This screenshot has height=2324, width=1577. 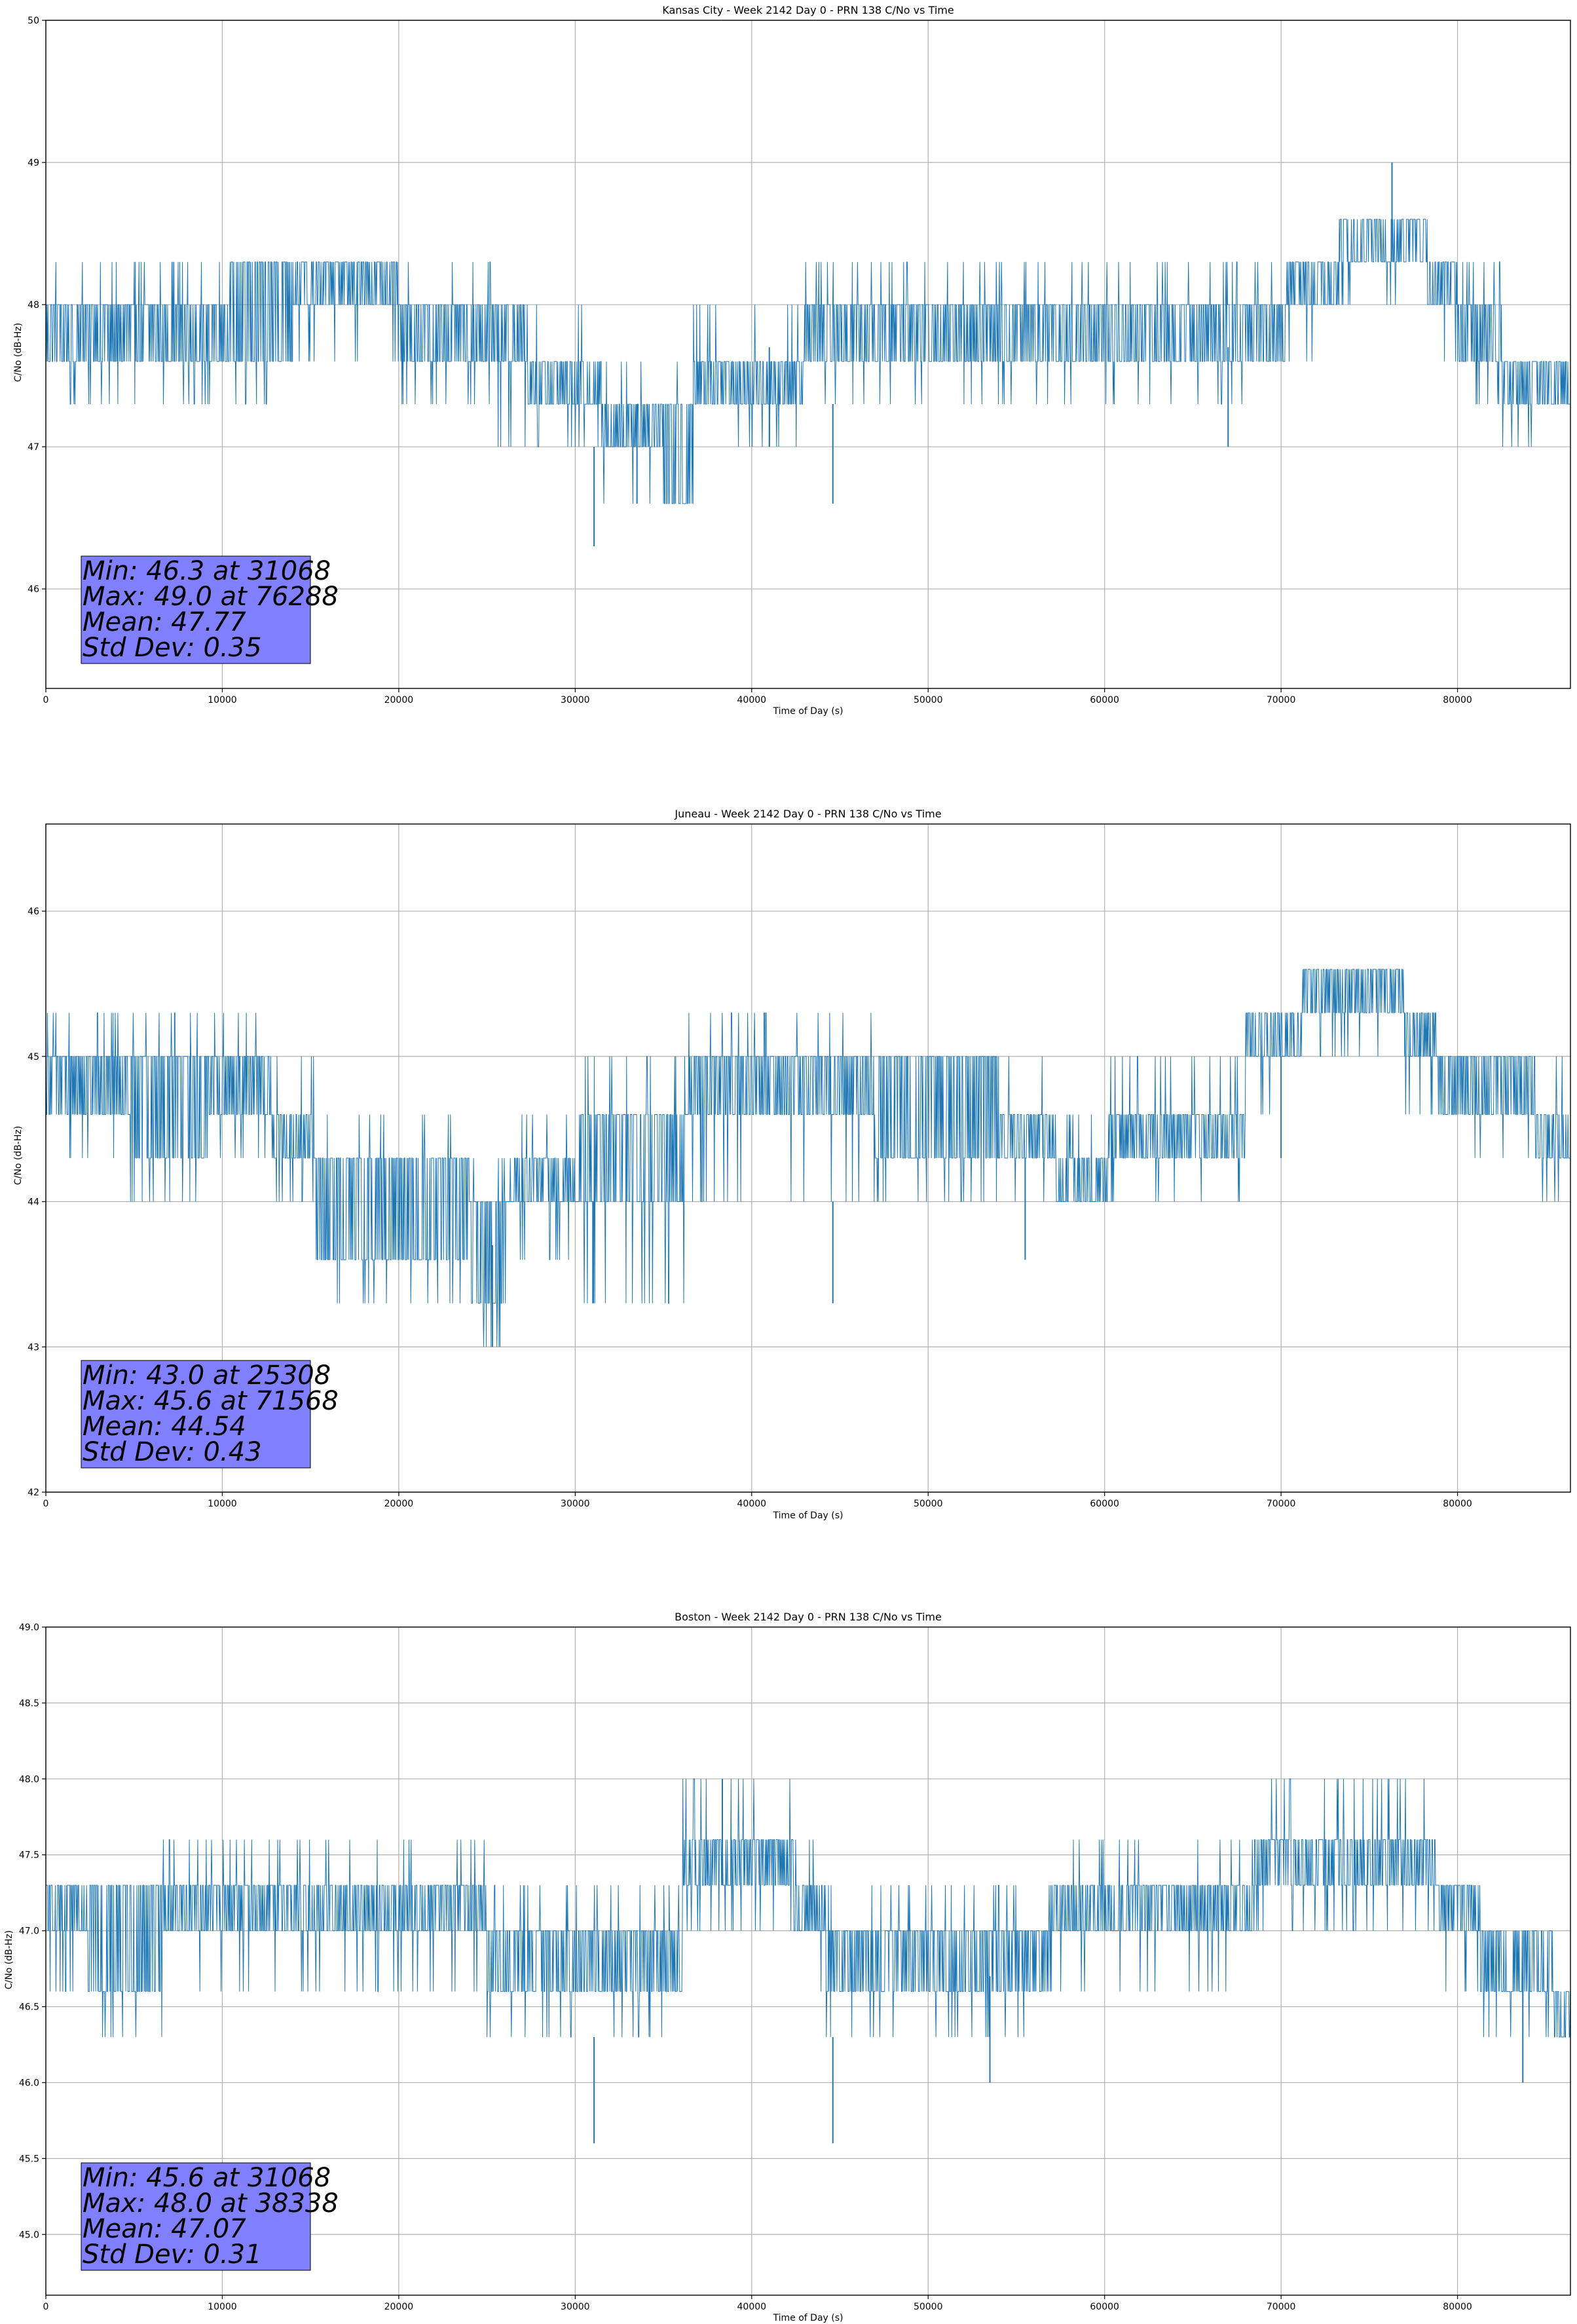 What do you see at coordinates (33, 21) in the screenshot?
I see `y-tick-label: 50` at bounding box center [33, 21].